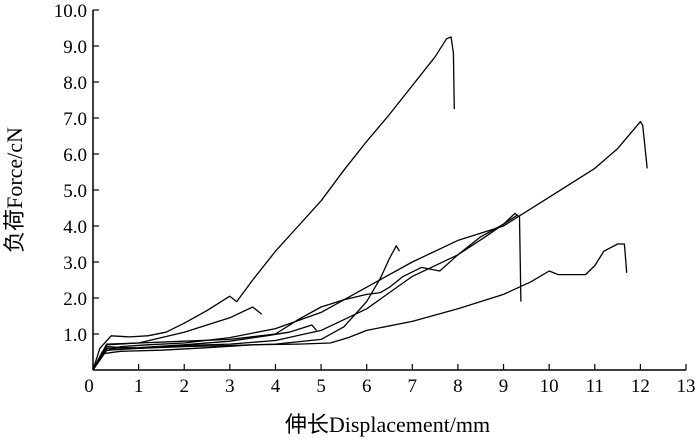  I want to click on x-tick-label: 9, so click(504, 386).